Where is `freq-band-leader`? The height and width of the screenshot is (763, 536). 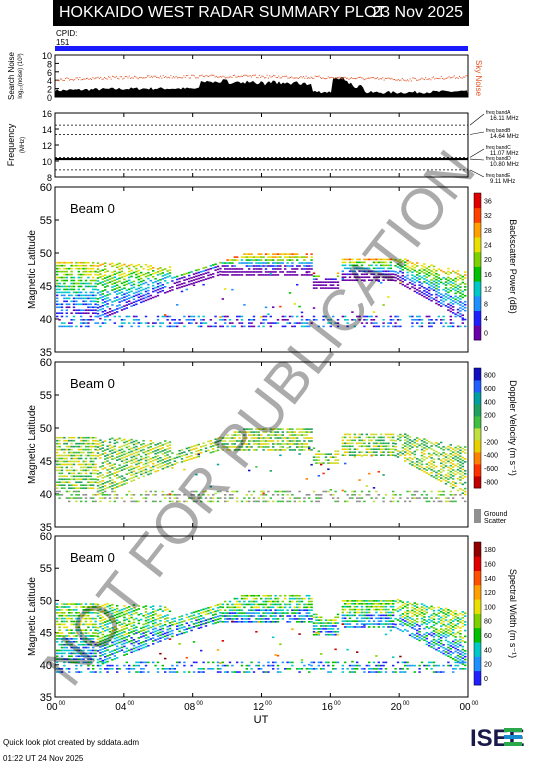 freq-band-leader is located at coordinates (477, 133).